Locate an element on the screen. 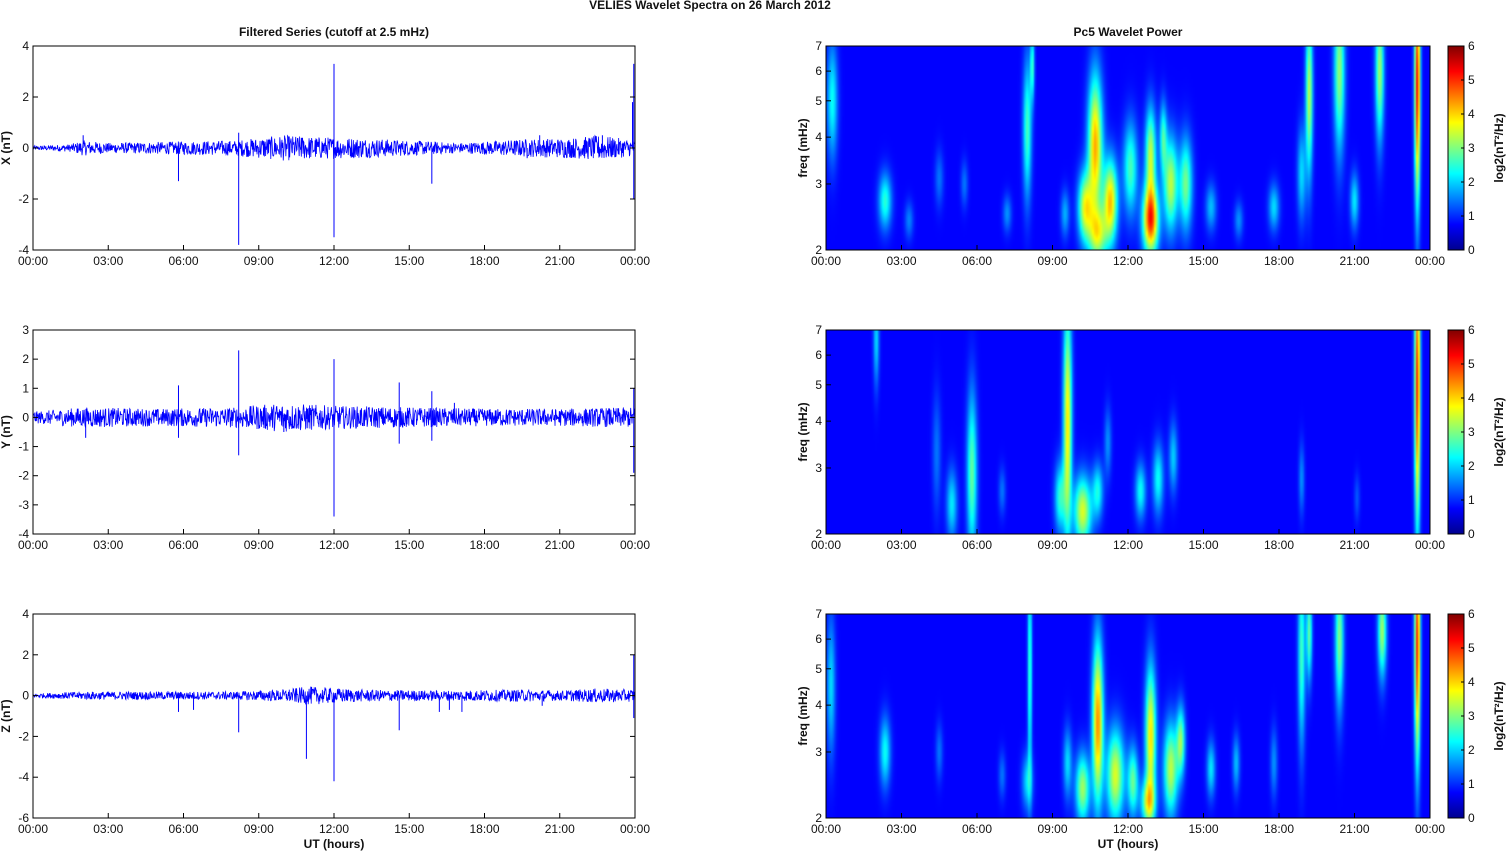  series-y-xtick-label: 00:00 is located at coordinates (635, 545).